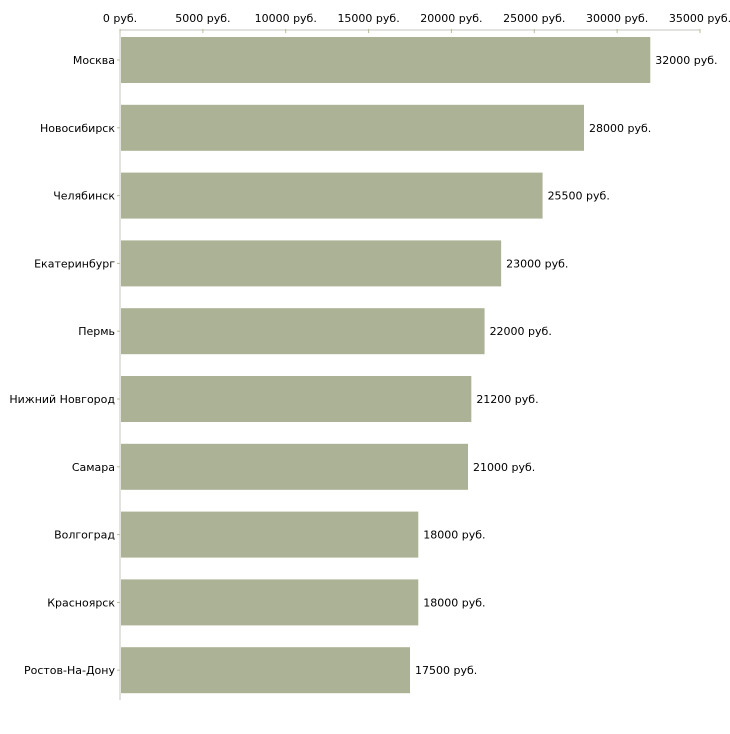 The image size is (730, 734). What do you see at coordinates (699, 18) in the screenshot?
I see `x-tick-label: 35000 руб.` at bounding box center [699, 18].